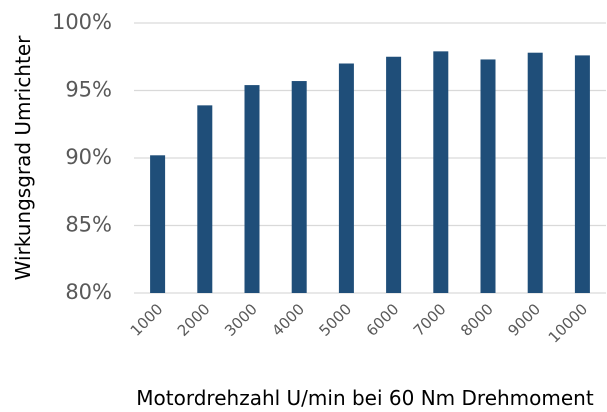 The height and width of the screenshot is (412, 607). What do you see at coordinates (568, 323) in the screenshot?
I see `x-tick-label: 10000` at bounding box center [568, 323].